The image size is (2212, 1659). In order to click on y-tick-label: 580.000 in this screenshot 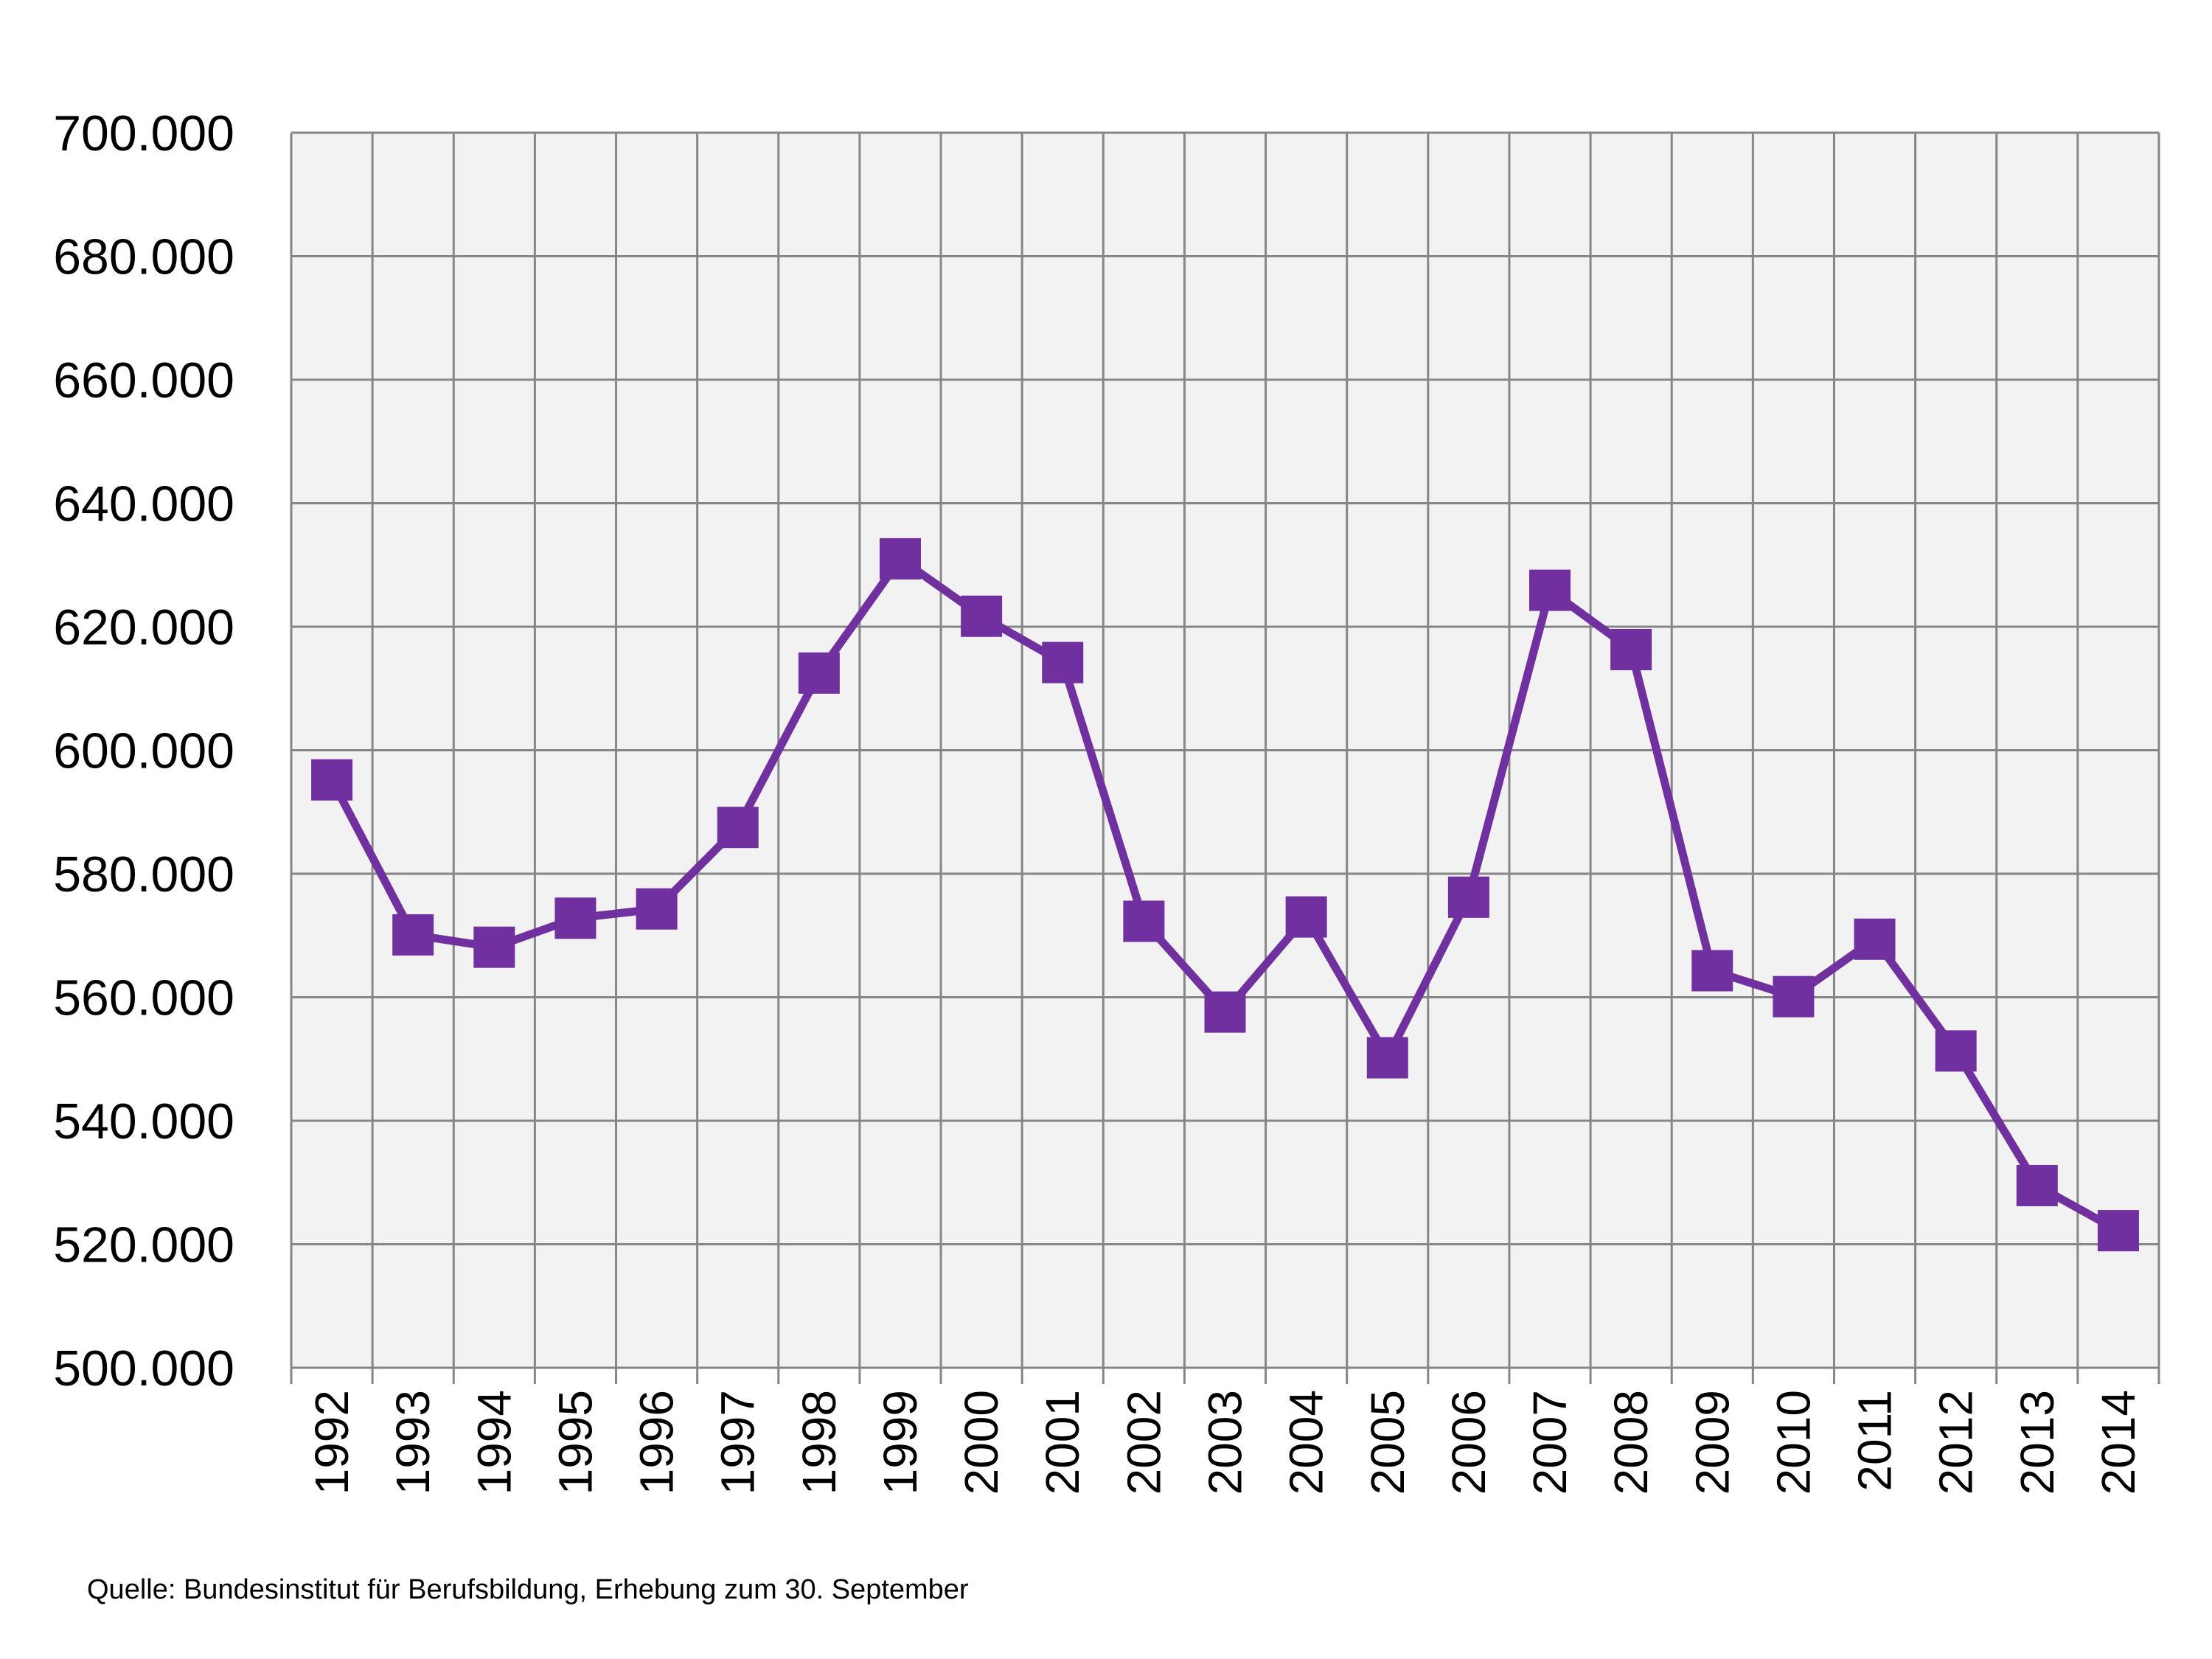, I will do `click(143, 874)`.